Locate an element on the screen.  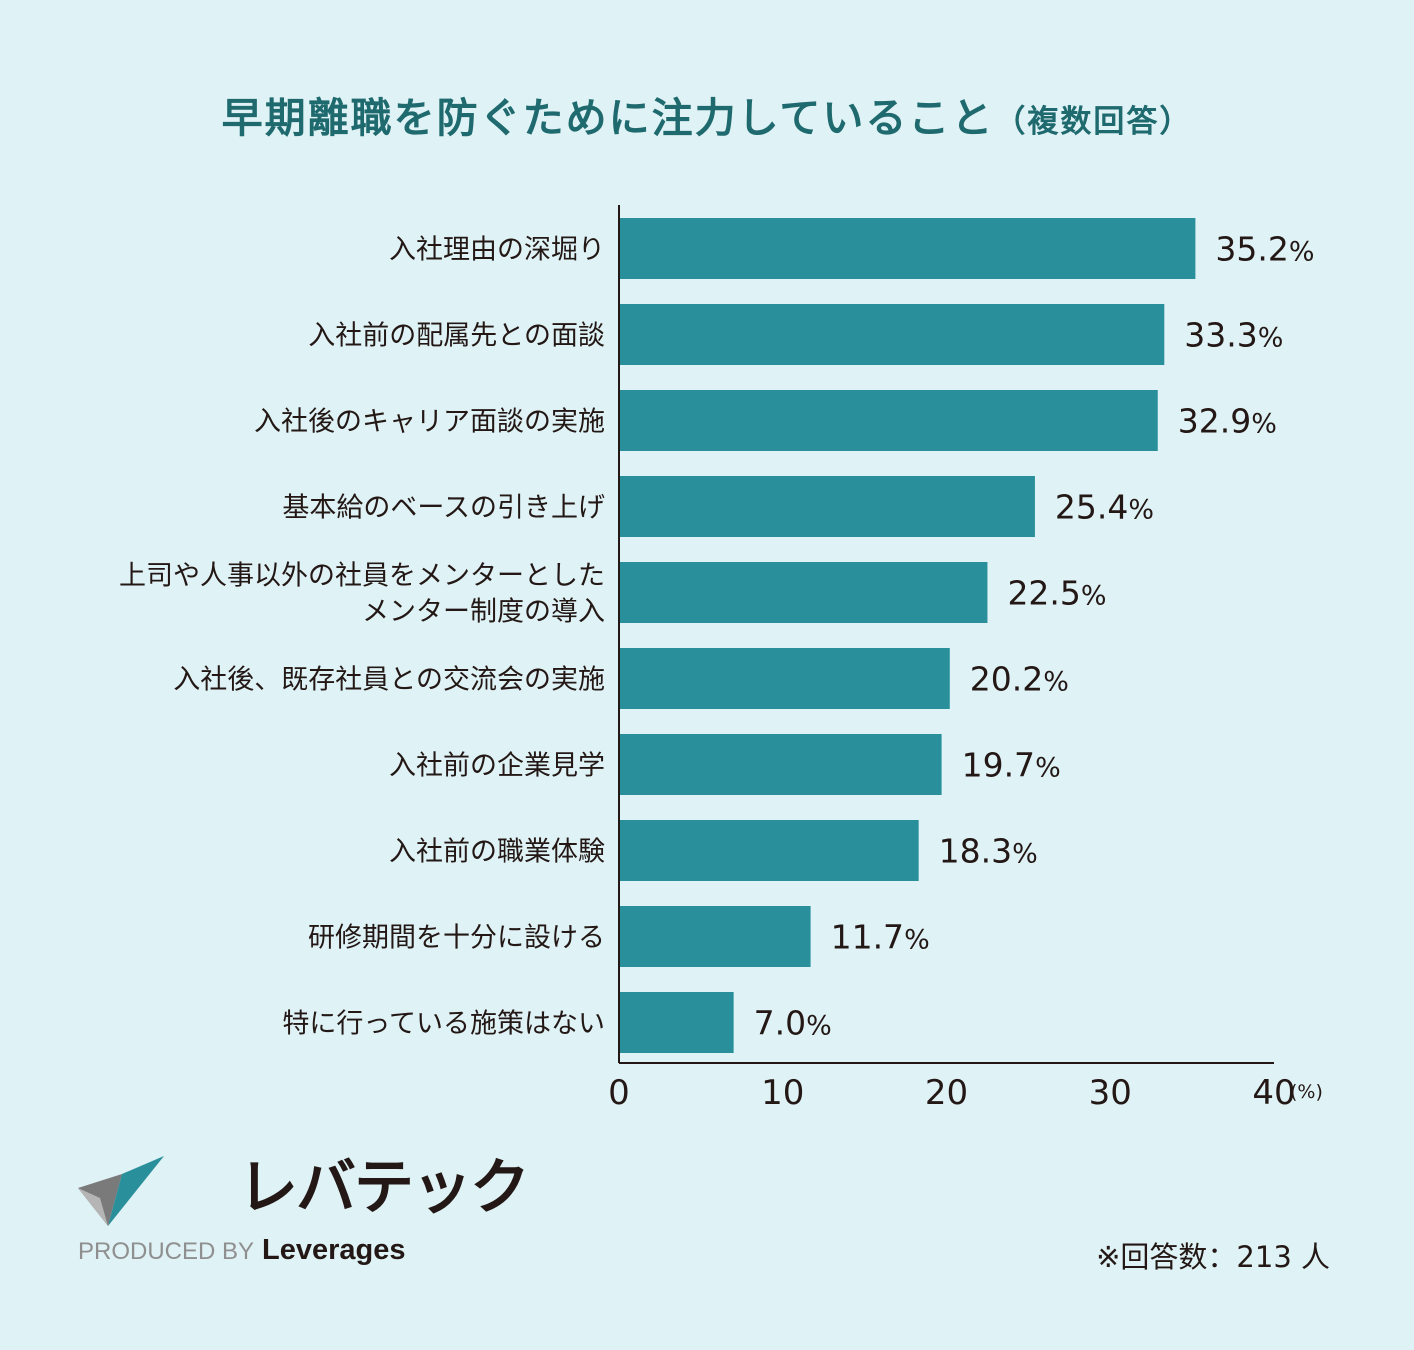
category-label: 入社後、既存社員との交流会の実施 is located at coordinates (389, 680).